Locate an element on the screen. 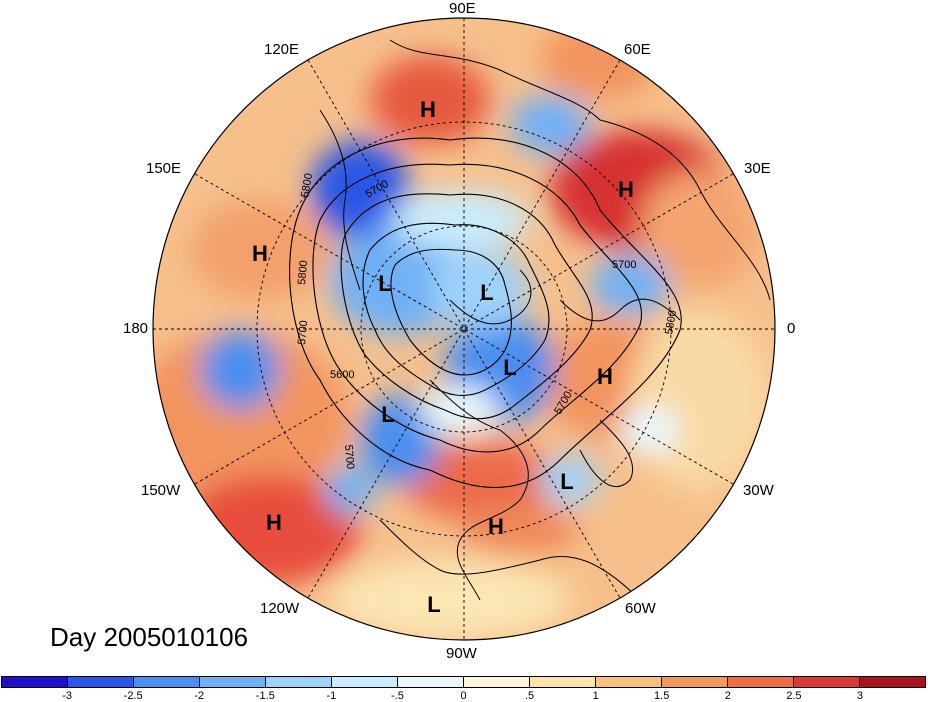  colorbar-tick-label: 2 is located at coordinates (727, 696).